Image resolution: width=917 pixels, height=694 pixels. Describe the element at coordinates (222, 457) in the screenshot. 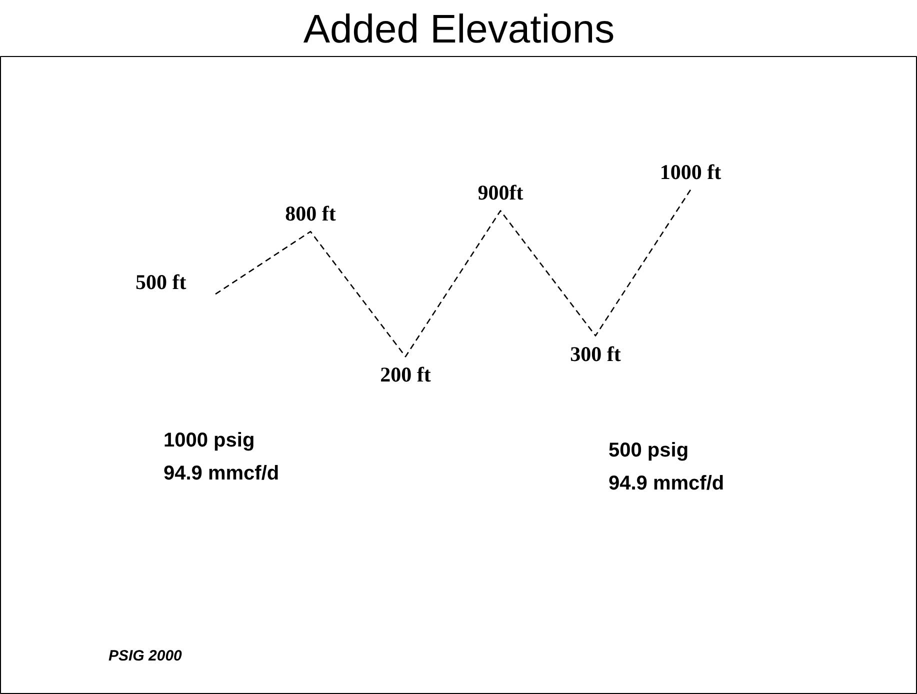

I see `text: 1000 psig 94.9 mmcf/d` at that location.